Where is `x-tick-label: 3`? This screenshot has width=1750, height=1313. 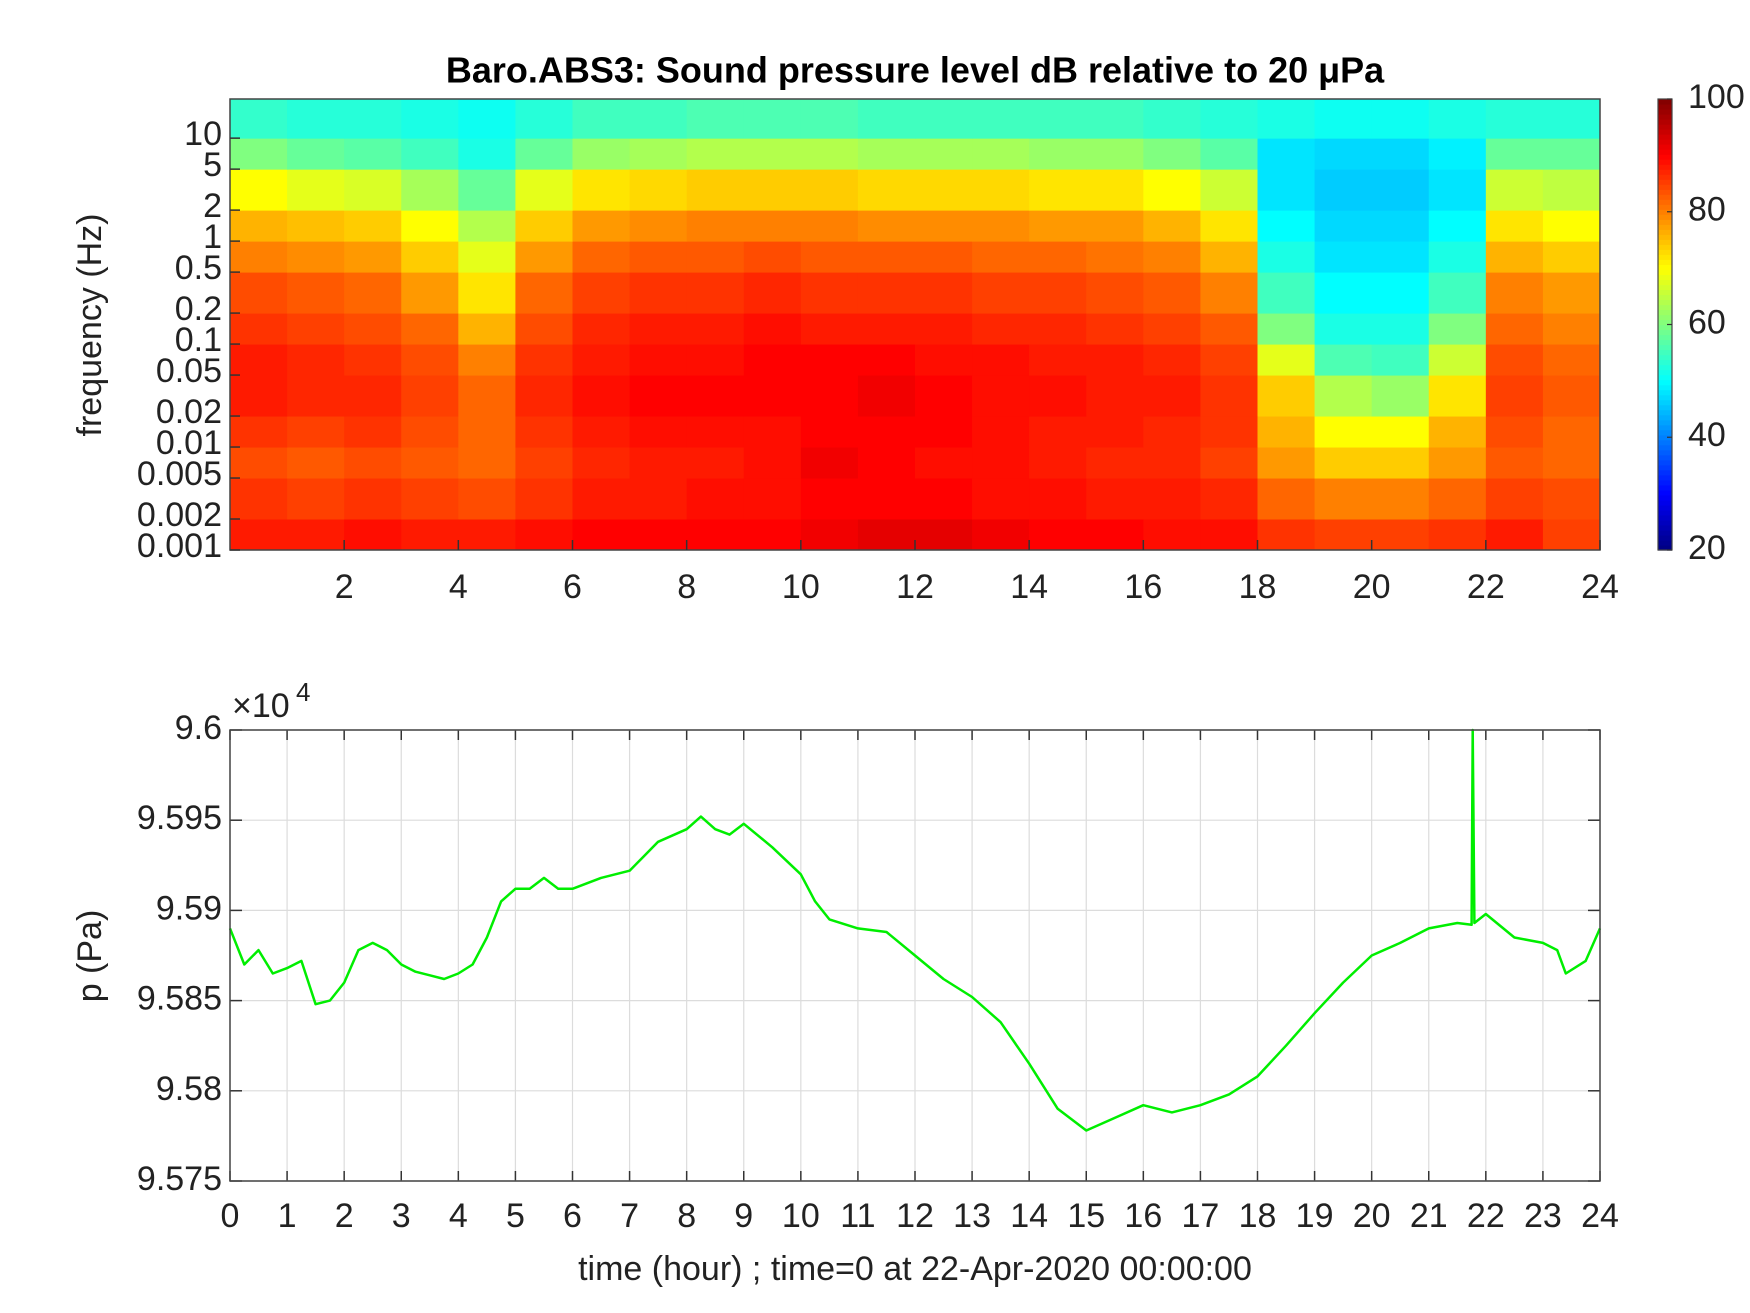 x-tick-label: 3 is located at coordinates (401, 1216).